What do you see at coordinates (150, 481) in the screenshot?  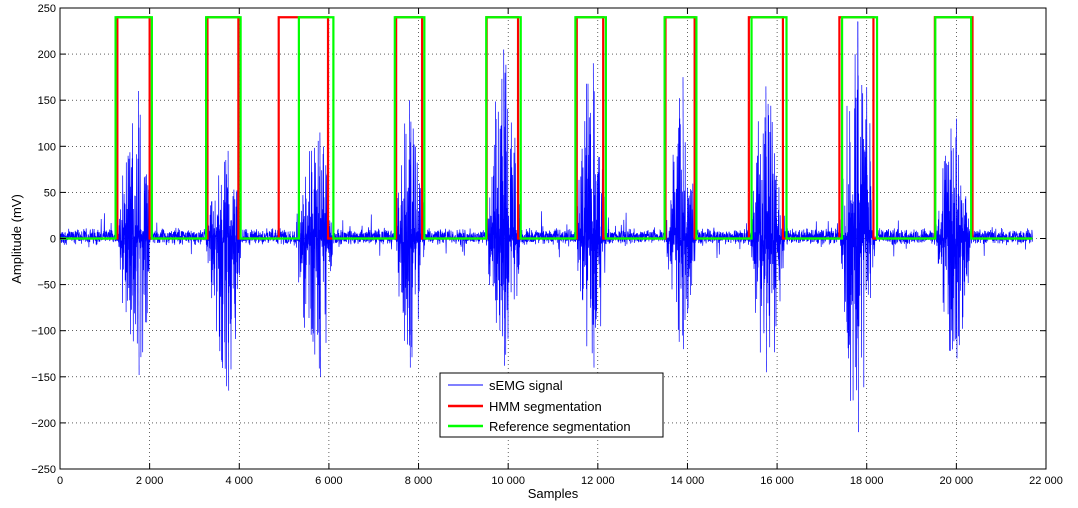 I see `x-tick-label: 2 000` at bounding box center [150, 481].